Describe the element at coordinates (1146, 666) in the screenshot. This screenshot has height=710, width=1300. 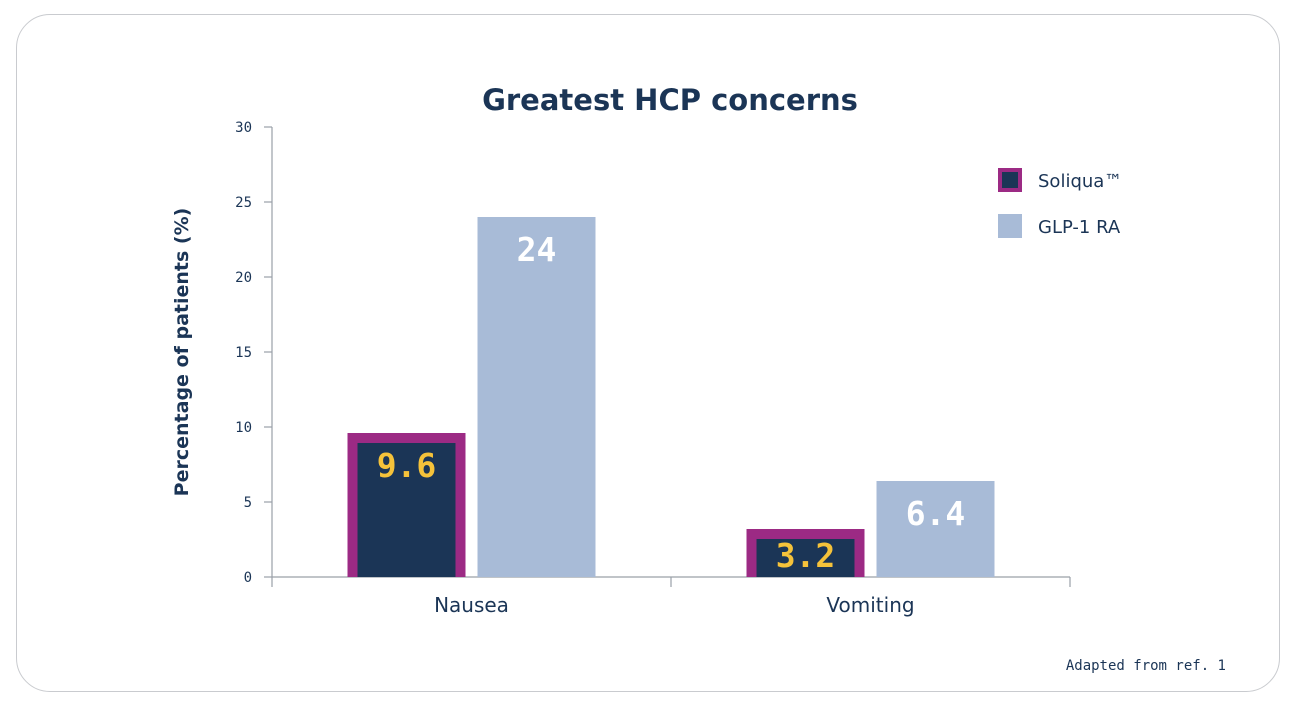
I see `source-note: Adapted from ref. 1` at that location.